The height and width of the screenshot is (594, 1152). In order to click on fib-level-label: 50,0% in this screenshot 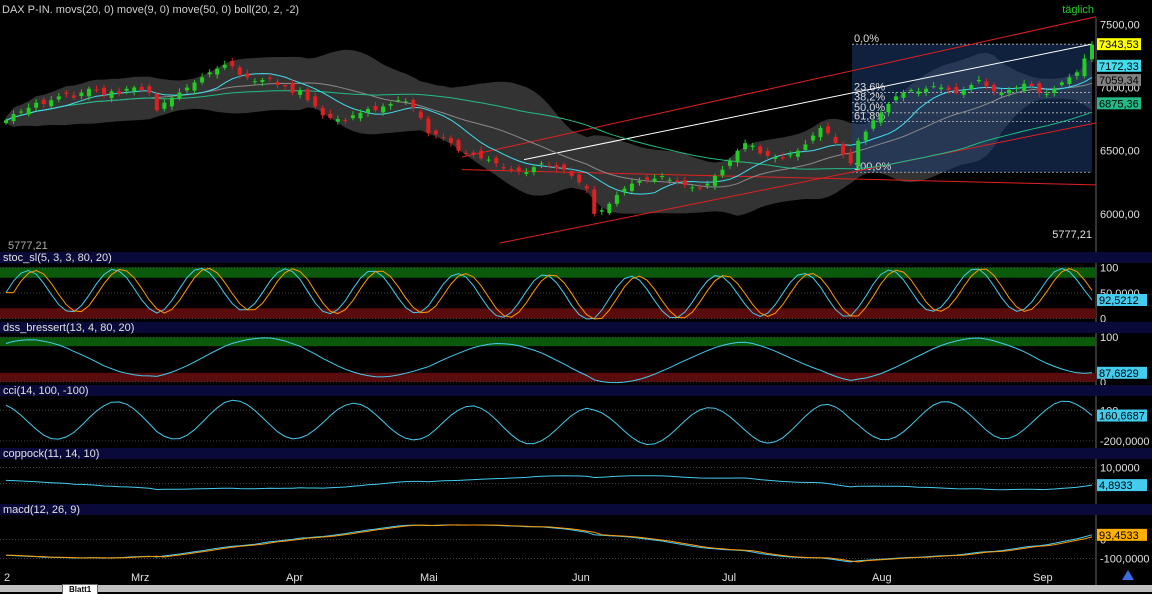, I will do `click(869, 108)`.